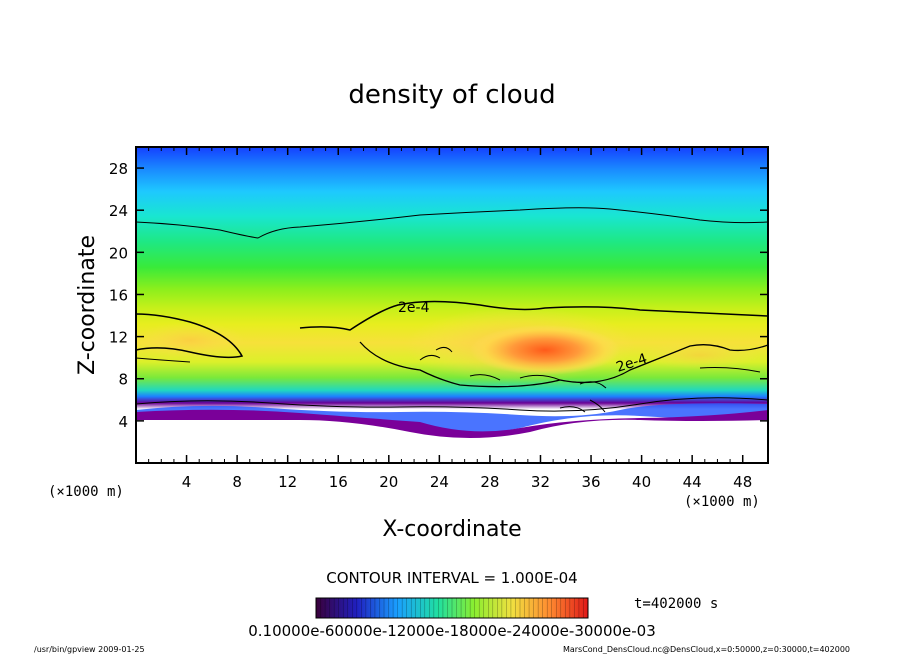  Describe the element at coordinates (722, 502) in the screenshot. I see `x-unit-label: (×1000 m)` at that location.